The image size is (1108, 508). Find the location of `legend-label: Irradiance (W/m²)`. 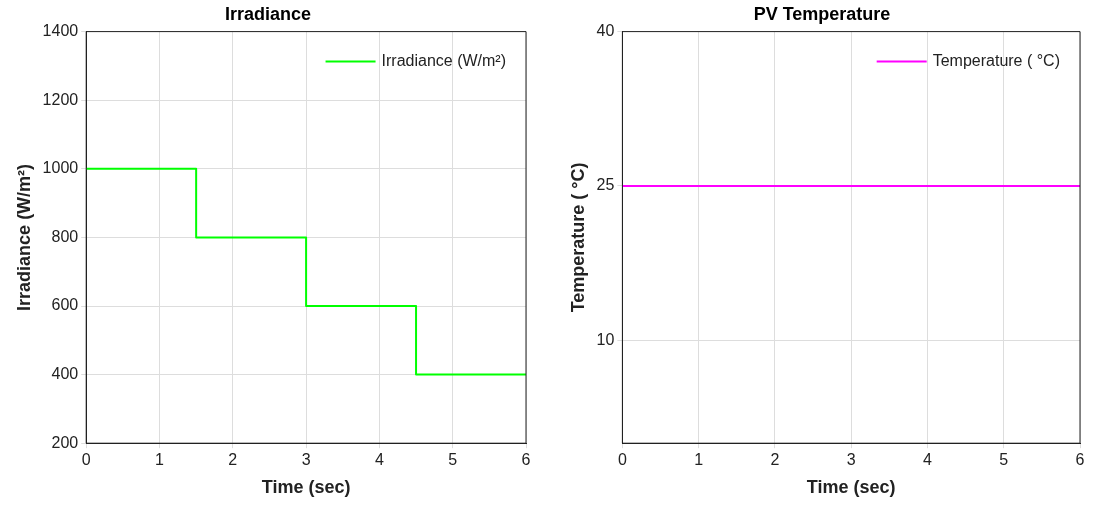

legend-label: Irradiance (W/m²) is located at coordinates (443, 61).